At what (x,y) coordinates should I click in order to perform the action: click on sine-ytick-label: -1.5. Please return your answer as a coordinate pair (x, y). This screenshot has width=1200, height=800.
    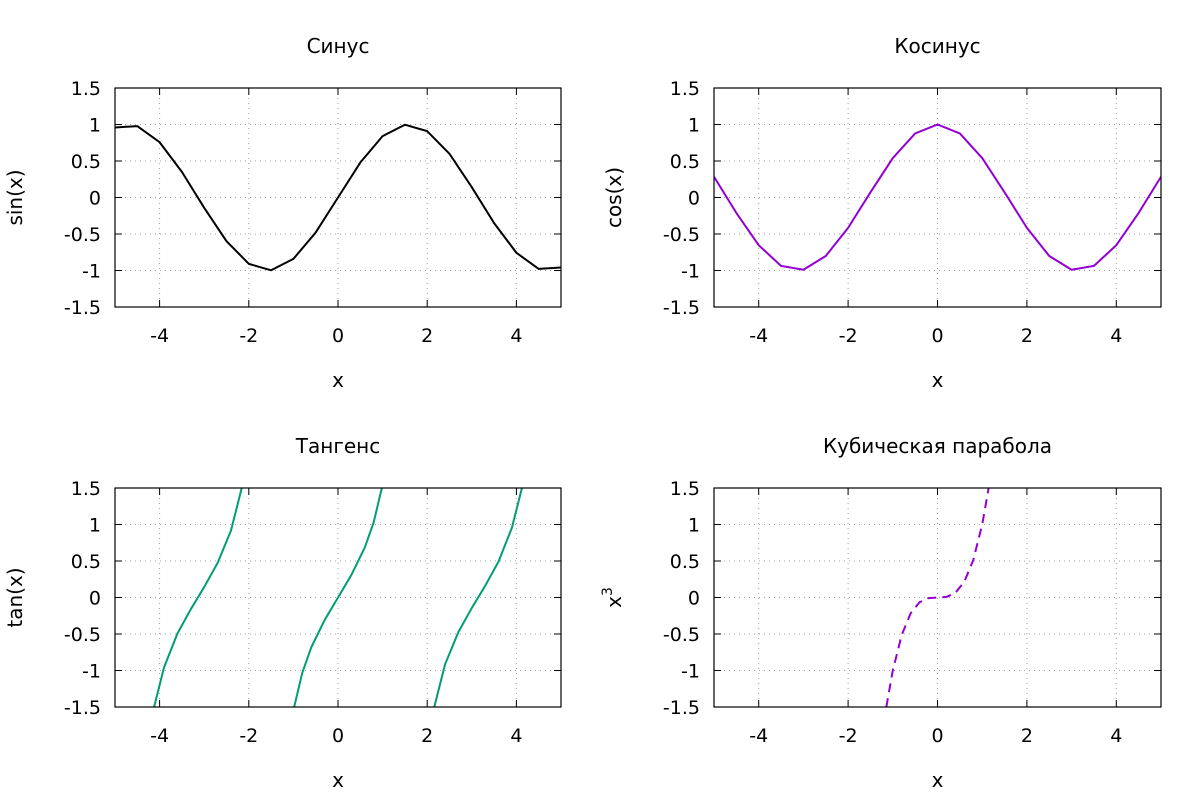
    Looking at the image, I should click on (82, 308).